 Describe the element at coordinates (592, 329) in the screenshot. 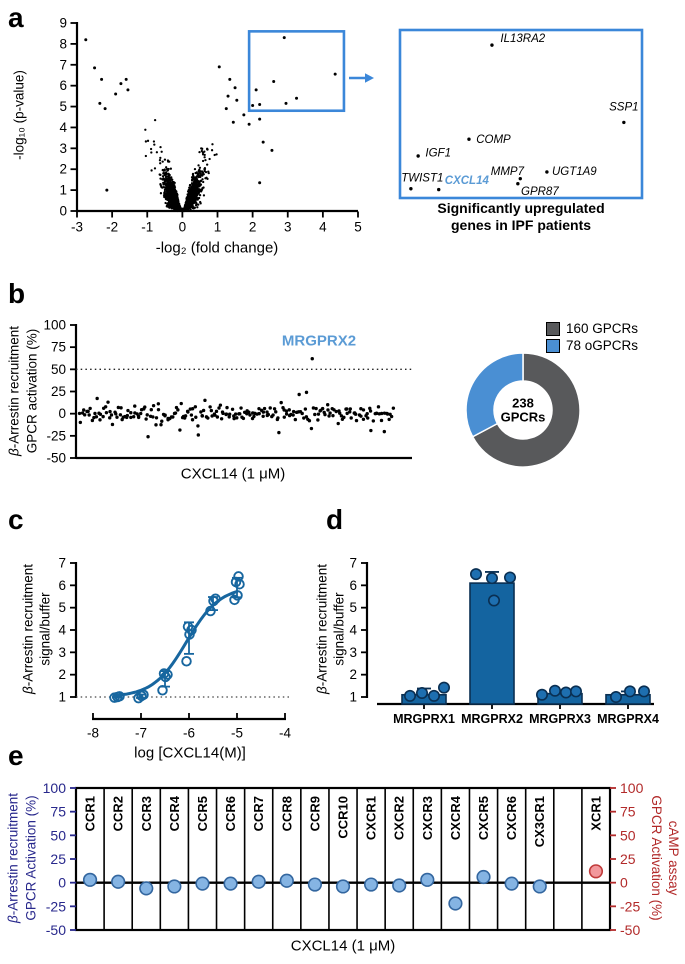

I see `donut-legend-row-gpcrs: 160 GPCRs` at that location.